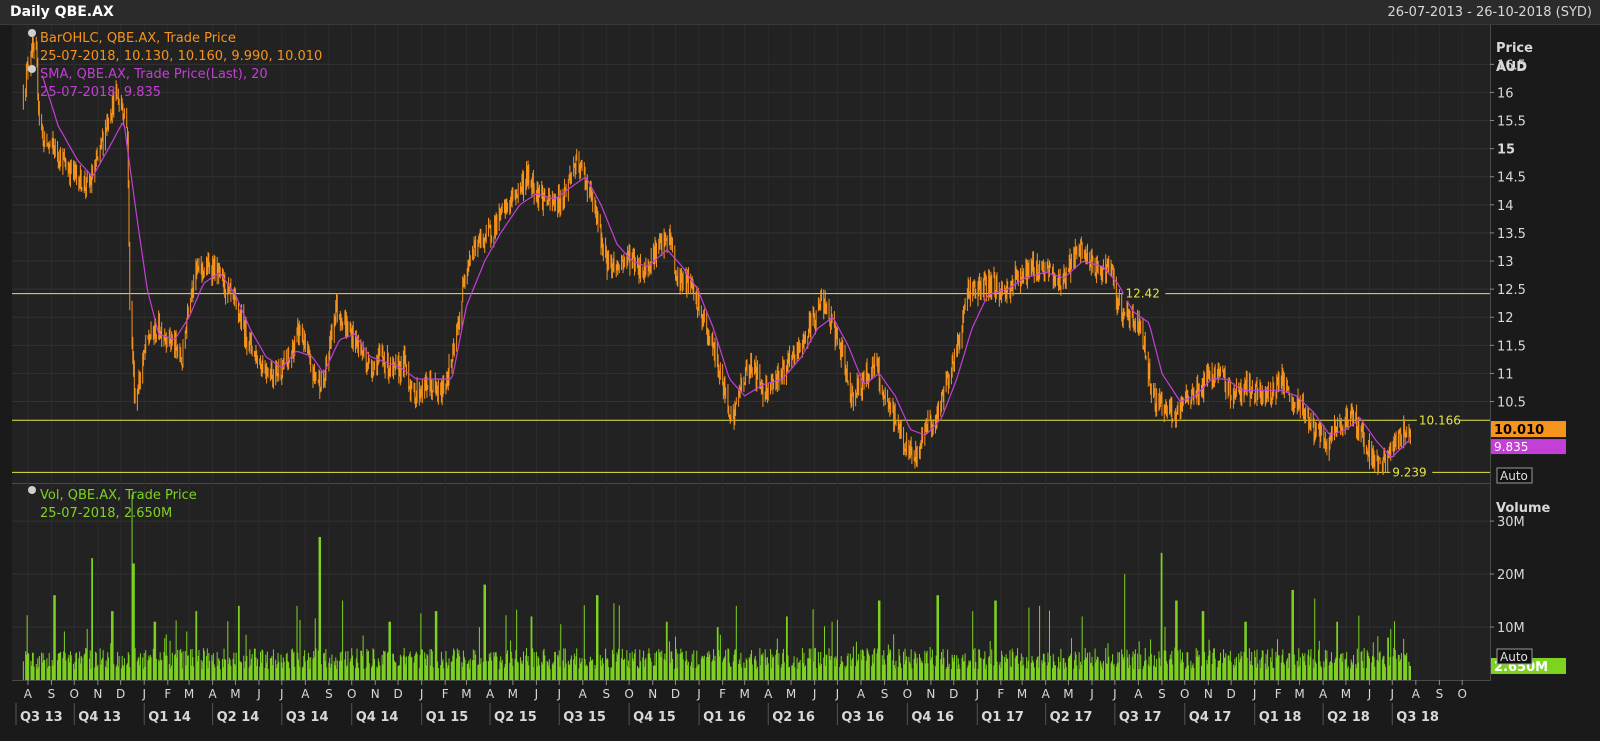 The height and width of the screenshot is (741, 1600). Describe the element at coordinates (1417, 717) in the screenshot. I see `quarter-label: Q3 18` at that location.